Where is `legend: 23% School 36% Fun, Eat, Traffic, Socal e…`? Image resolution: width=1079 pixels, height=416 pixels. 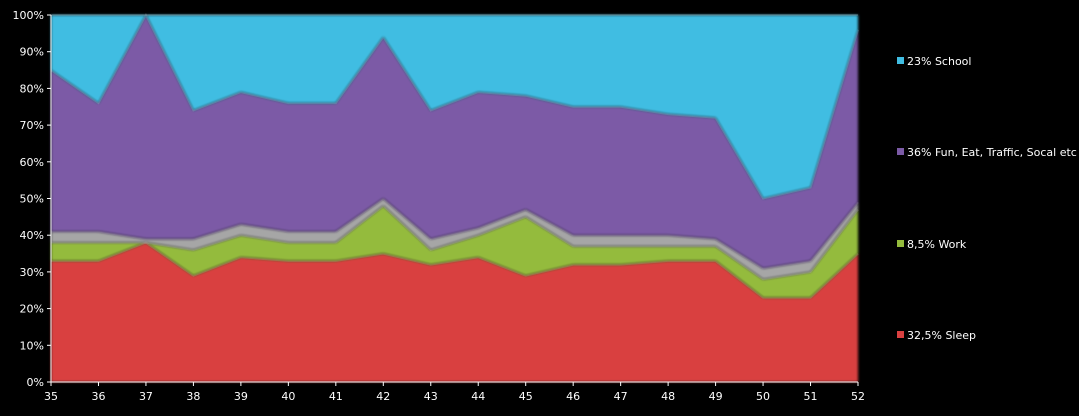
legend: 23% School 36% Fun, Eat, Traffic, Socal e… is located at coordinates (987, 198).